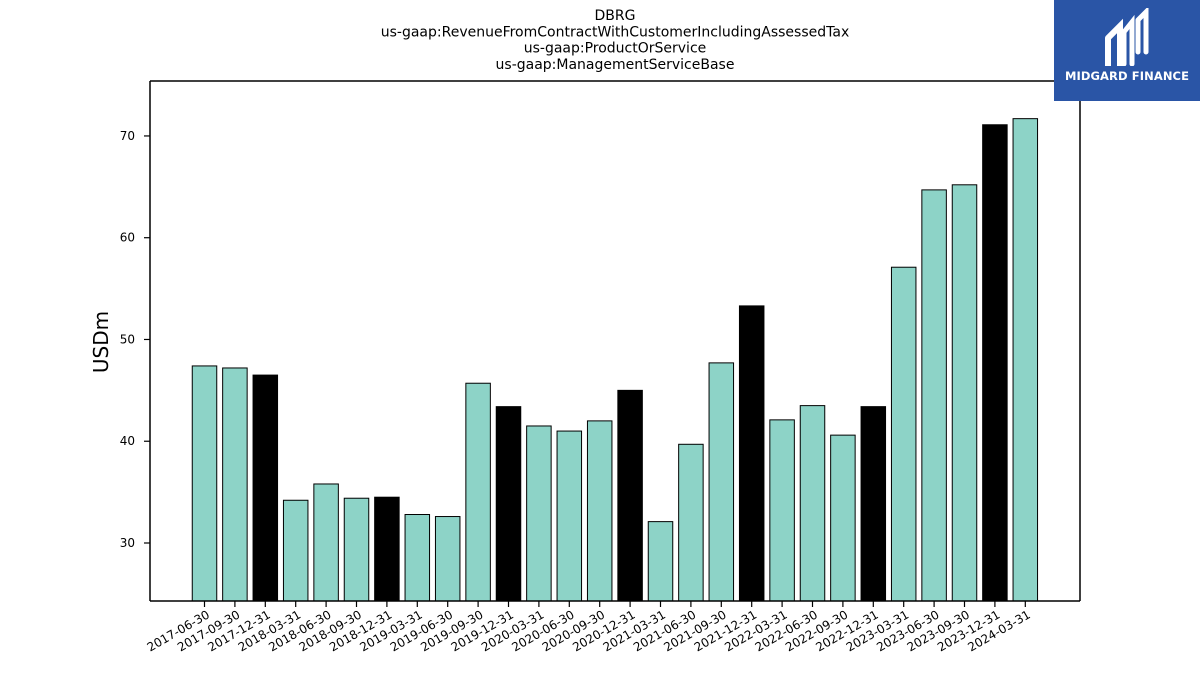 The height and width of the screenshot is (675, 1200). Describe the element at coordinates (615, 49) in the screenshot. I see `chart-title-line: us-gaap:ProductOrService` at that location.